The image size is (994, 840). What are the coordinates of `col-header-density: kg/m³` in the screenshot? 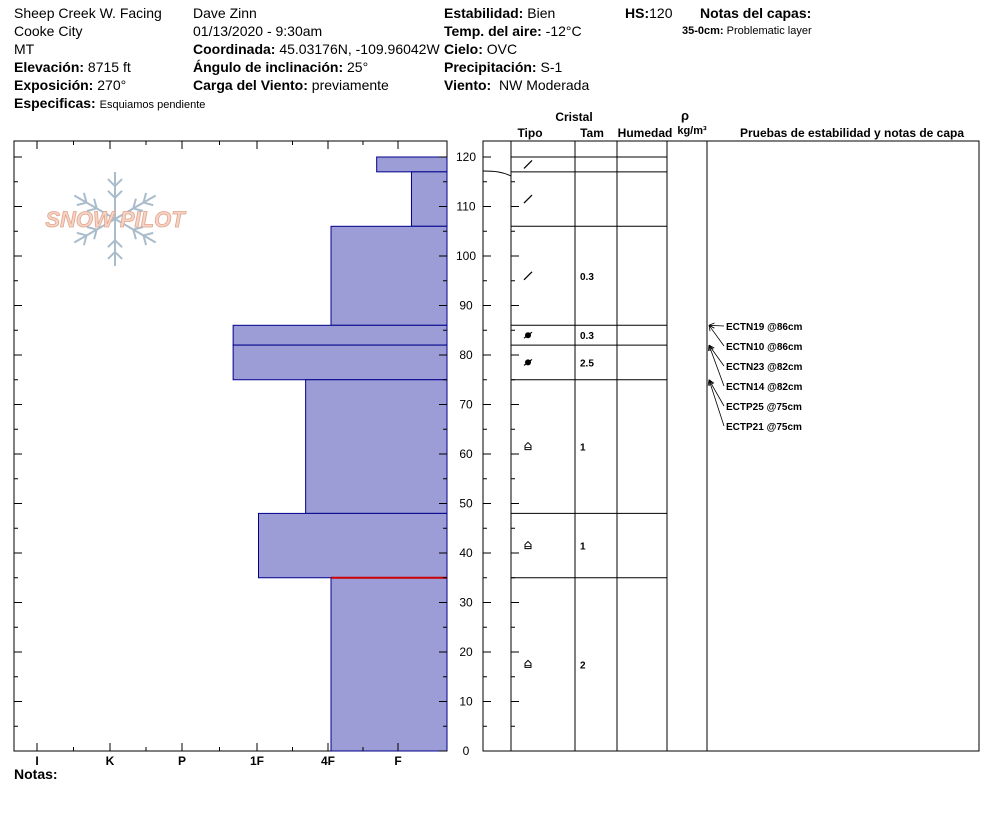 It's located at (692, 131).